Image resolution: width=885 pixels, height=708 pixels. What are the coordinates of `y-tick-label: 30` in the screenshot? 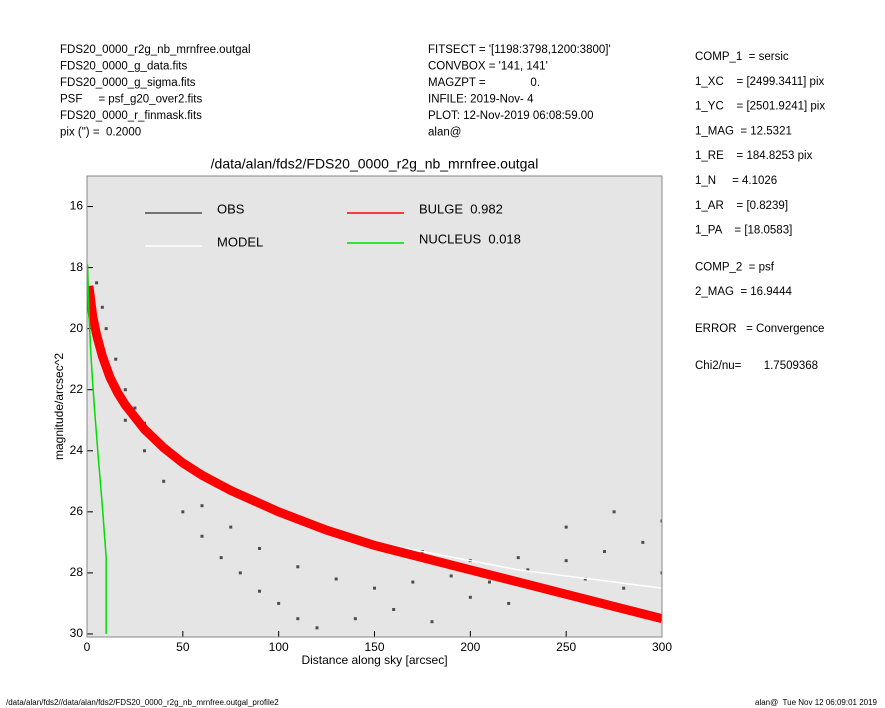 It's located at (77, 633).